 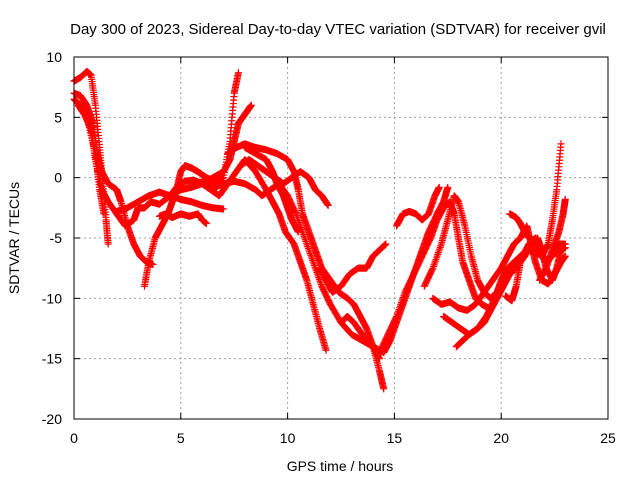 I want to click on x-tick-label: 10, so click(x=288, y=438).